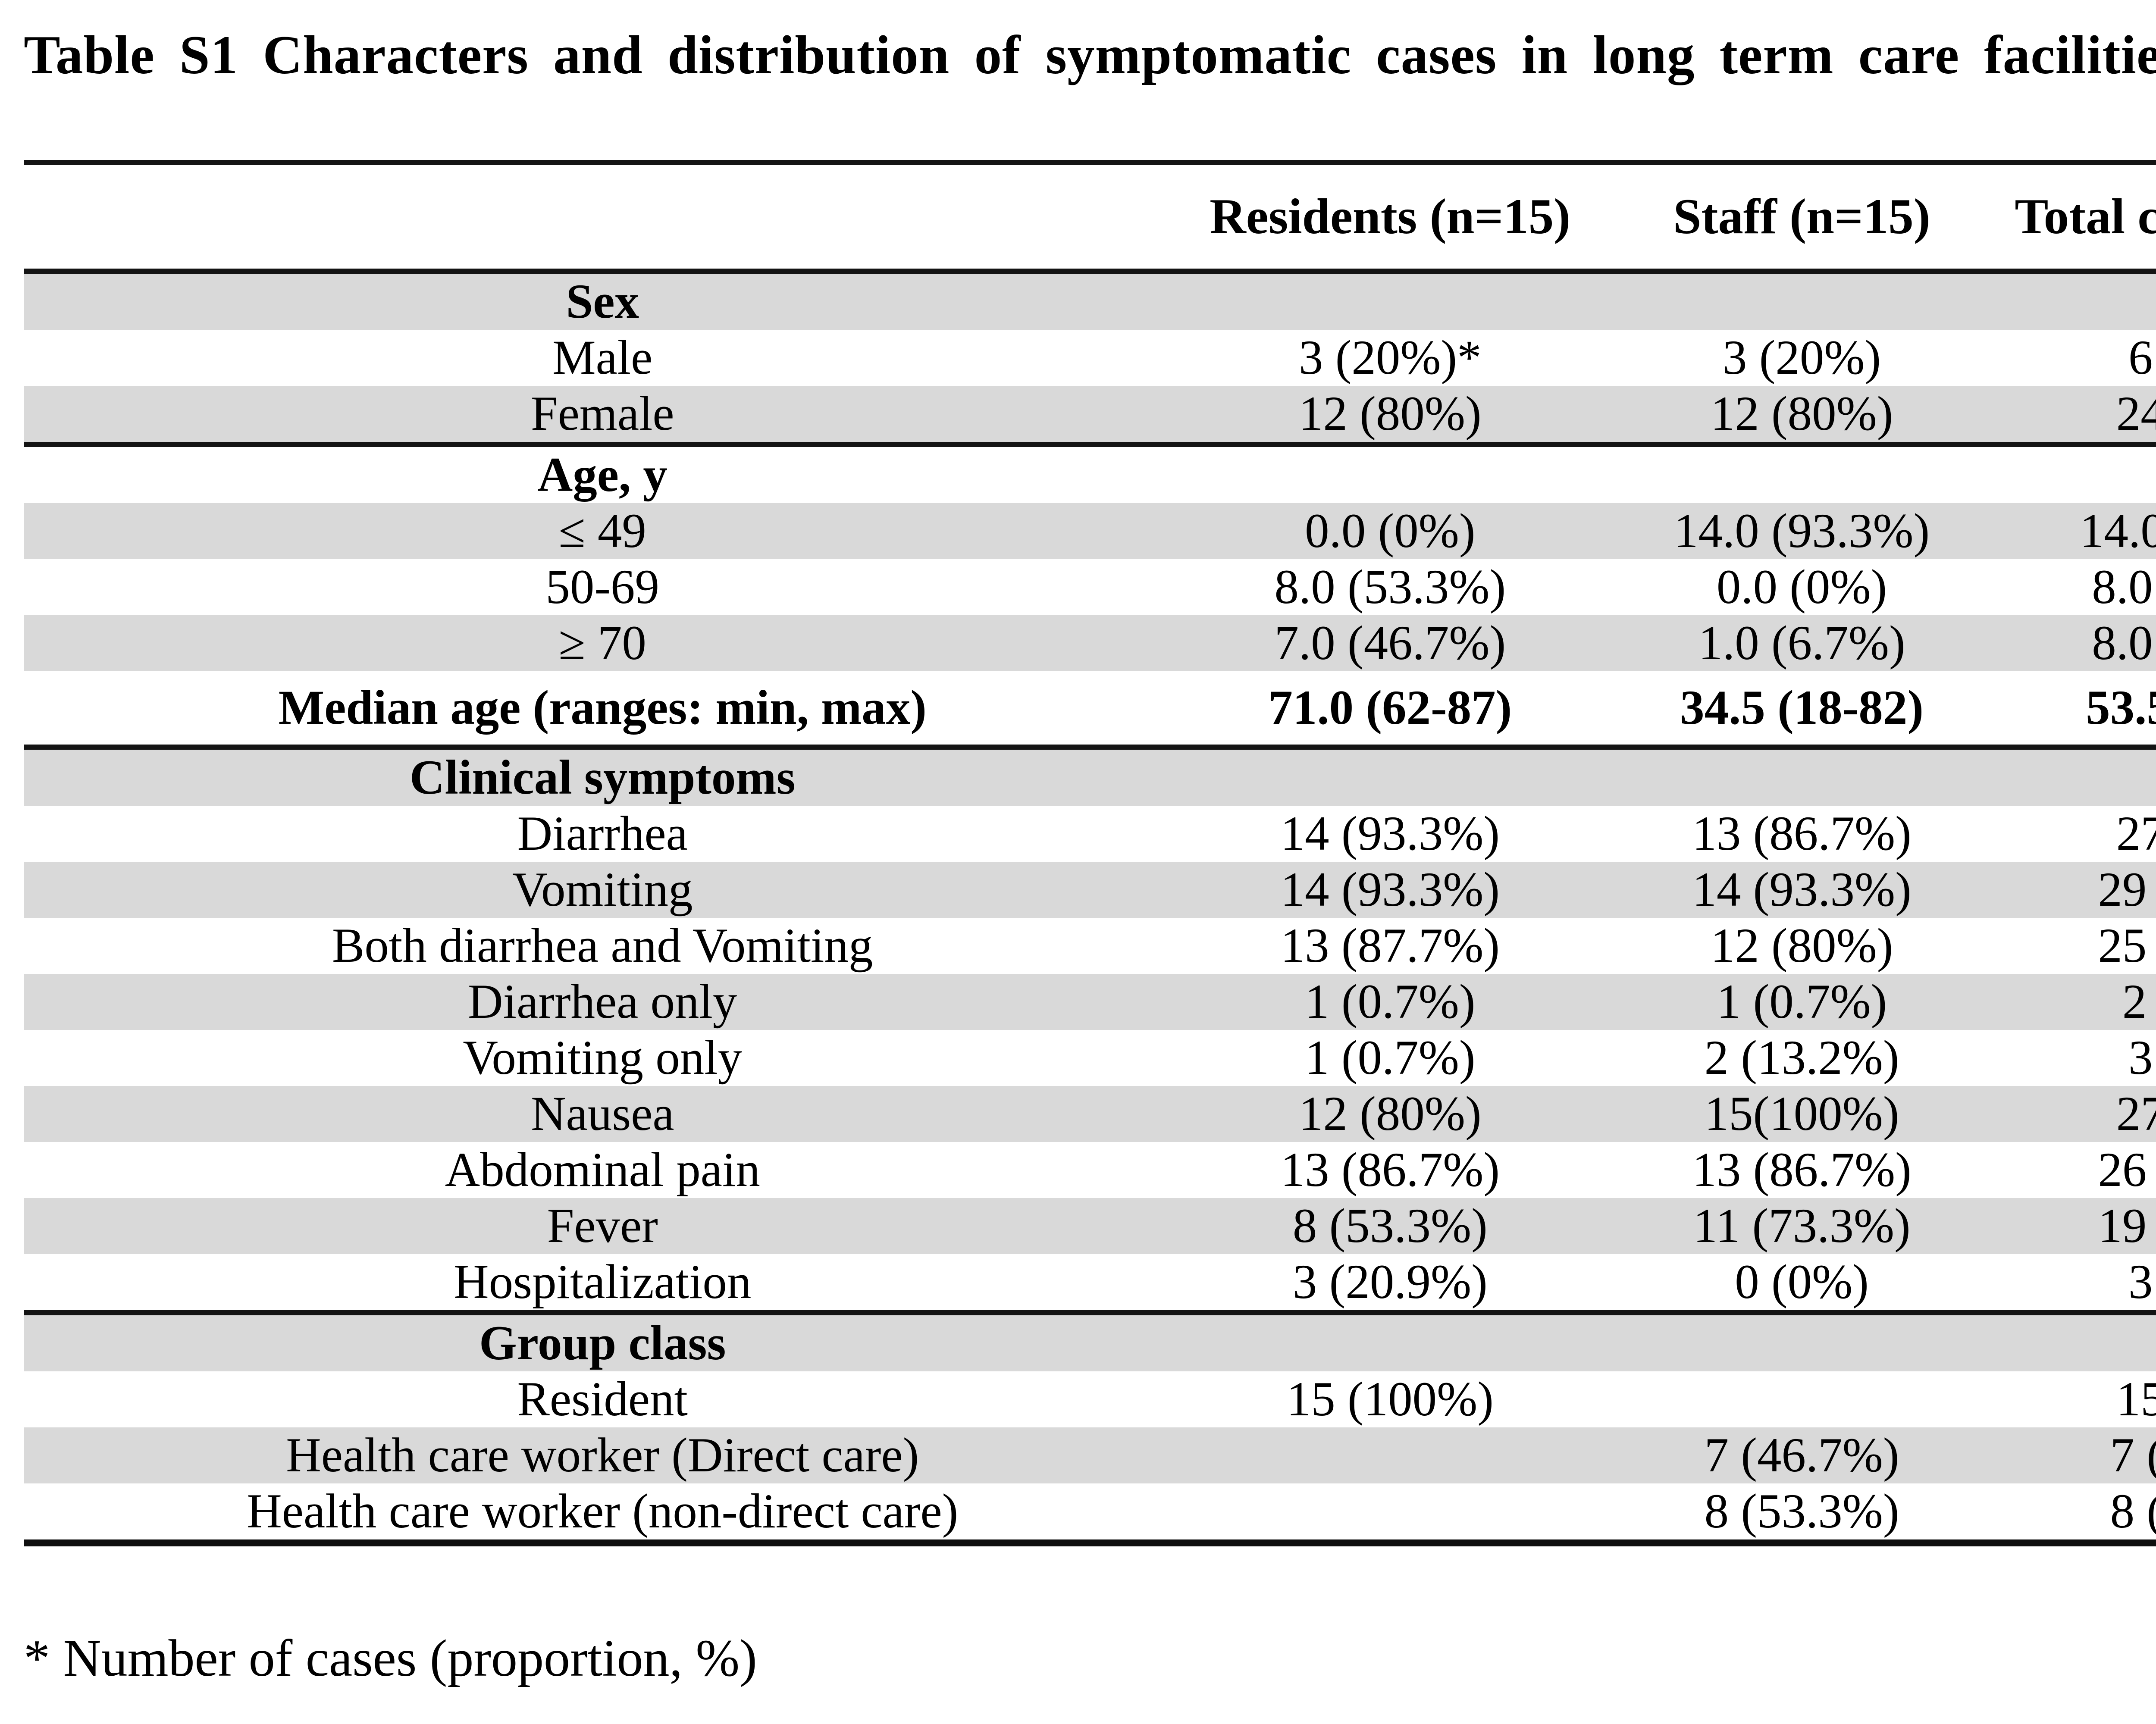 Image resolution: width=2156 pixels, height=1724 pixels. Describe the element at coordinates (1802, 1058) in the screenshot. I see `value-cell: 2 (13.2%)` at that location.